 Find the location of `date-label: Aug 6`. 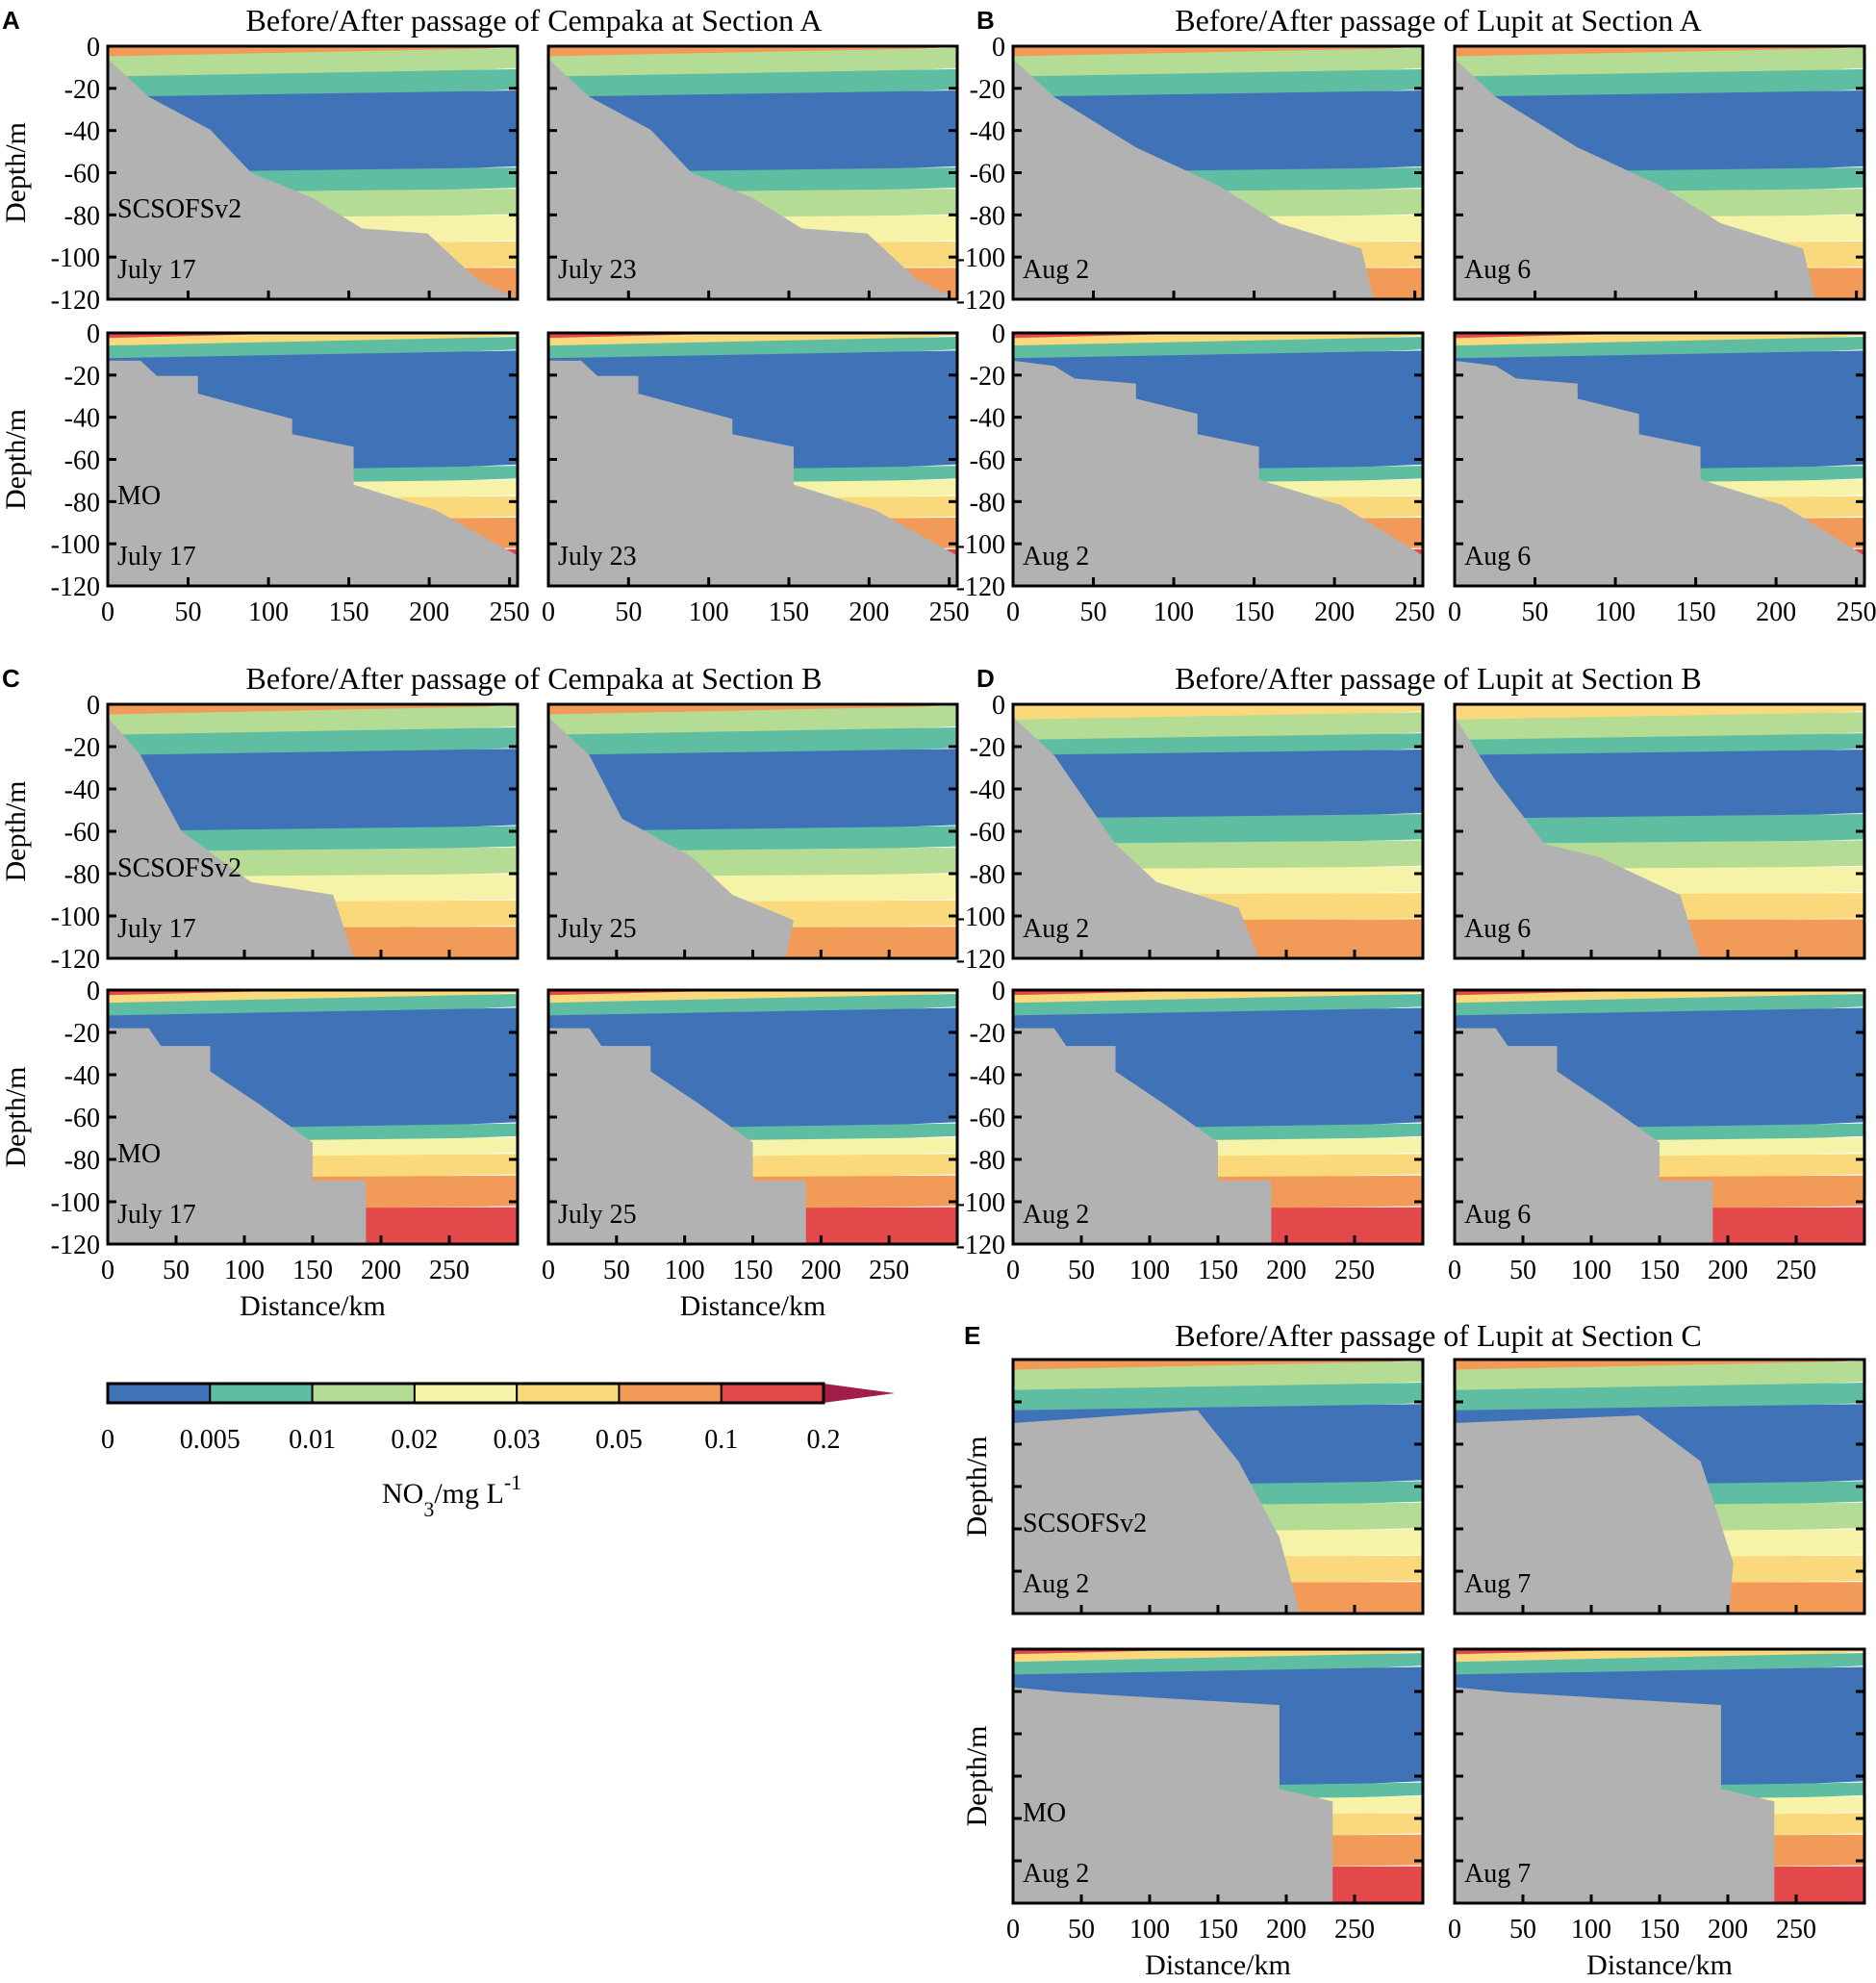

date-label: Aug 6 is located at coordinates (1497, 270).